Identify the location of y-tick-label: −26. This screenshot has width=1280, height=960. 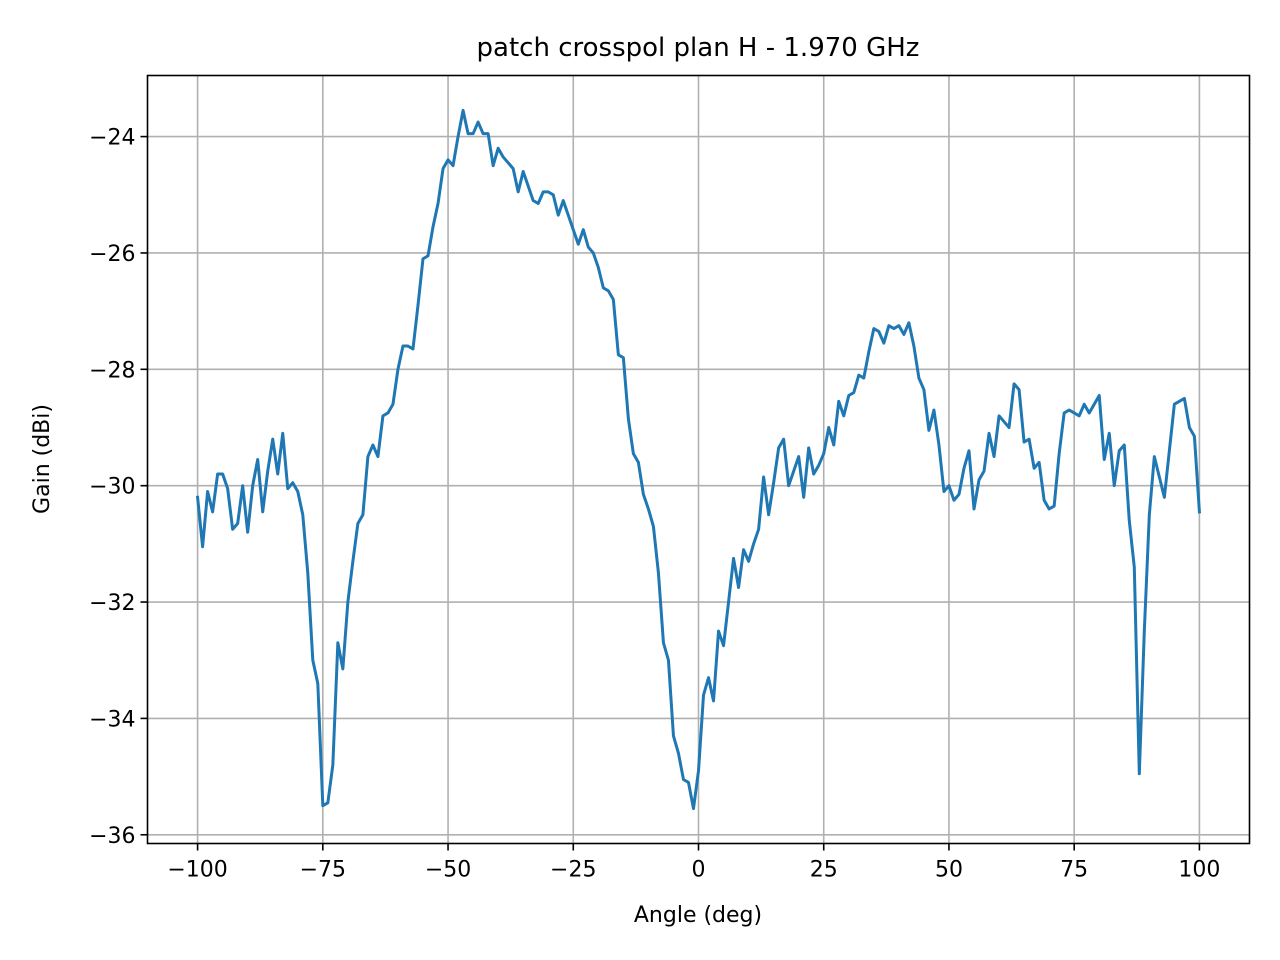
(112, 254).